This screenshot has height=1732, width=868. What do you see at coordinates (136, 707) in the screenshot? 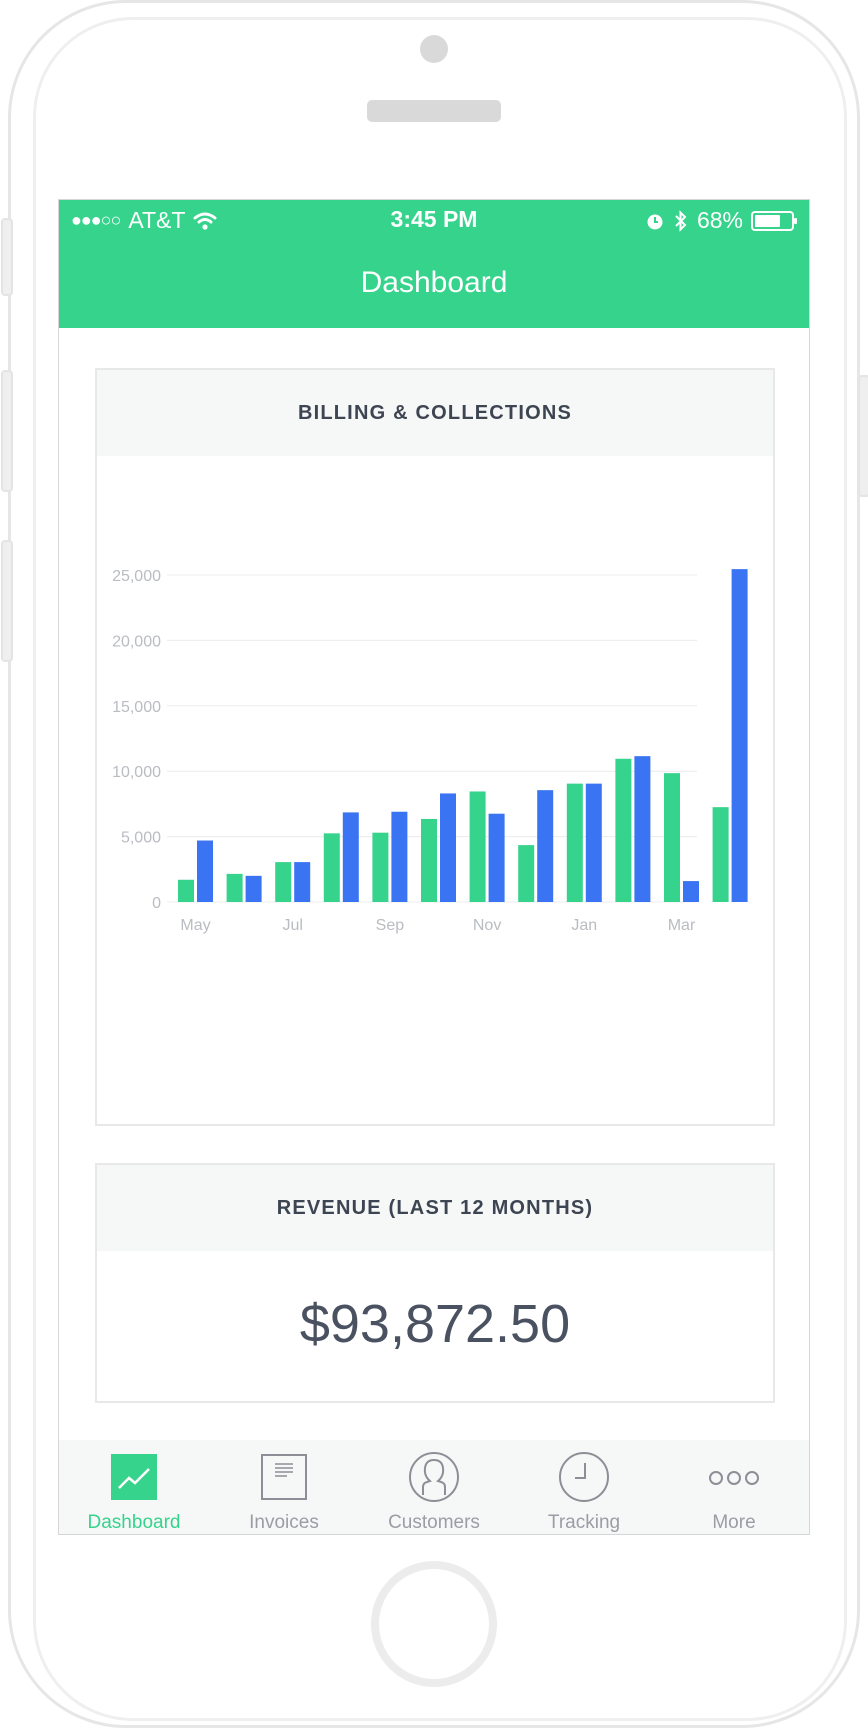
I see `y-tick-label: 15,000` at bounding box center [136, 707].